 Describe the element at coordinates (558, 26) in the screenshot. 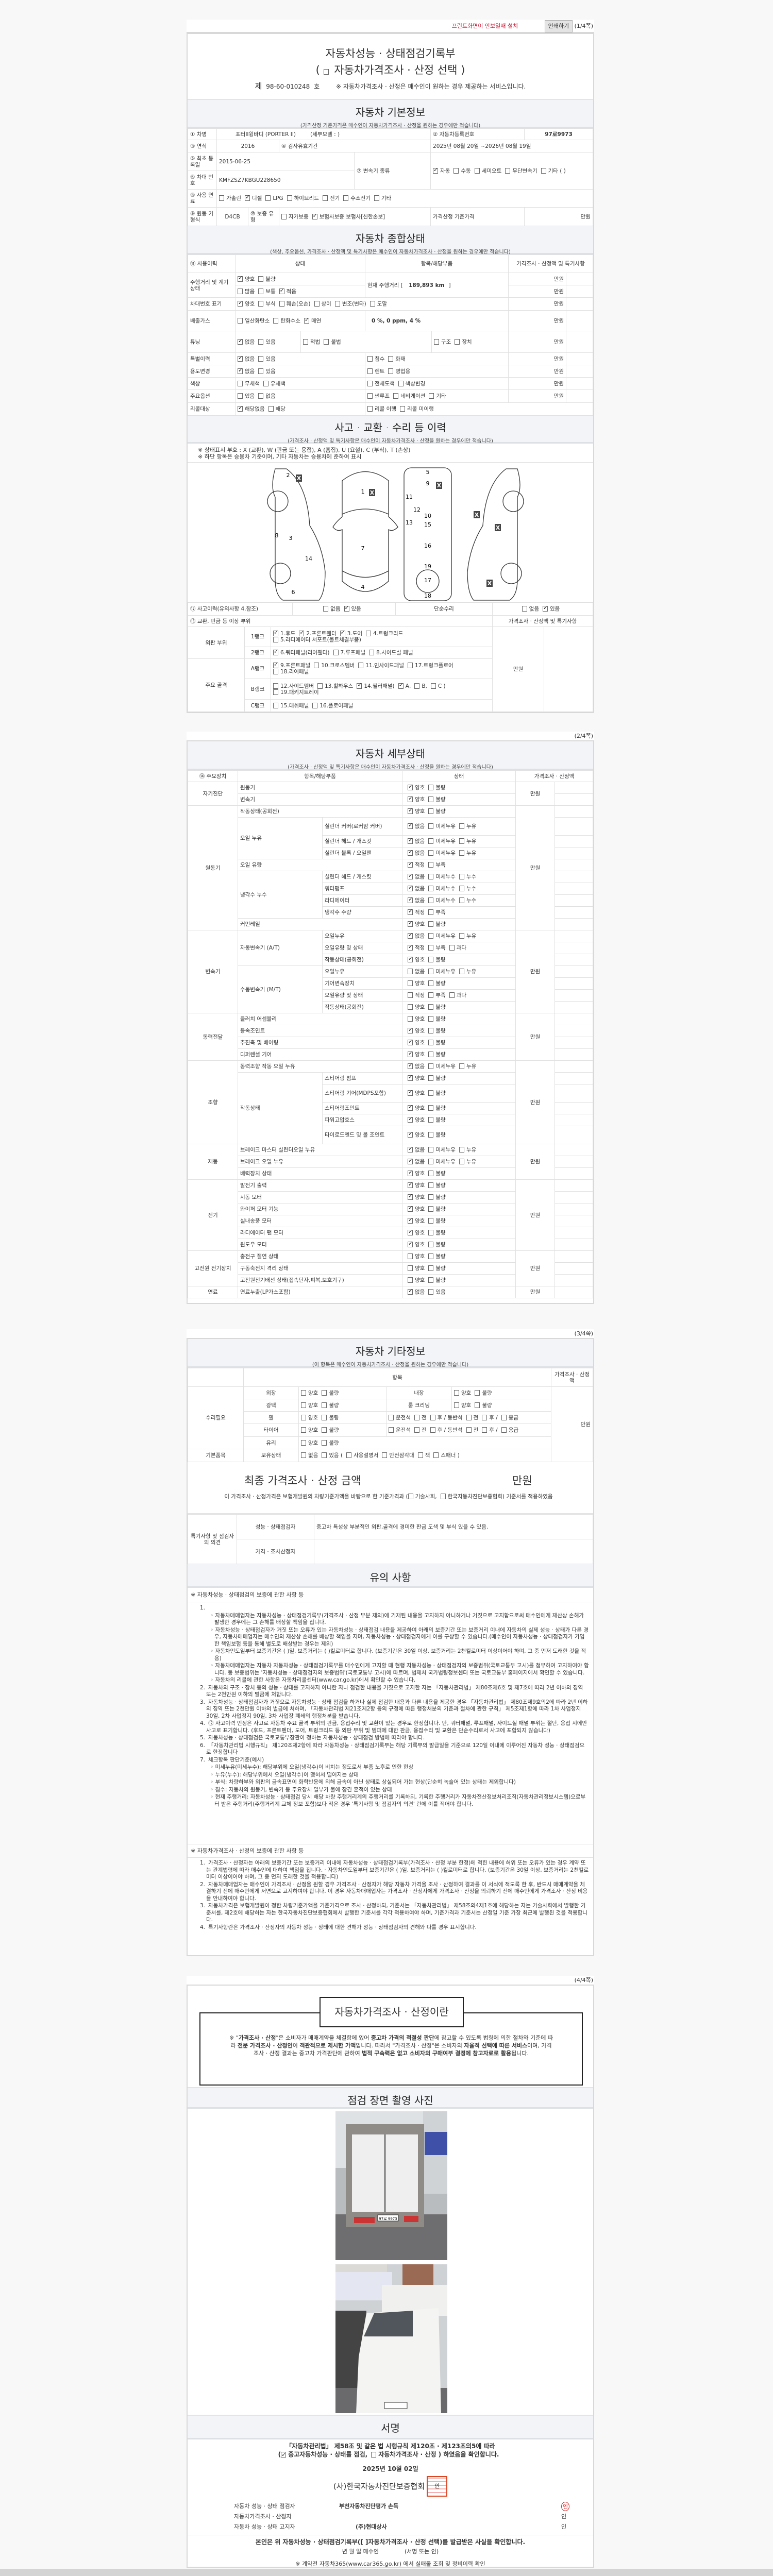

I see `print-button: 인쇄하기` at that location.